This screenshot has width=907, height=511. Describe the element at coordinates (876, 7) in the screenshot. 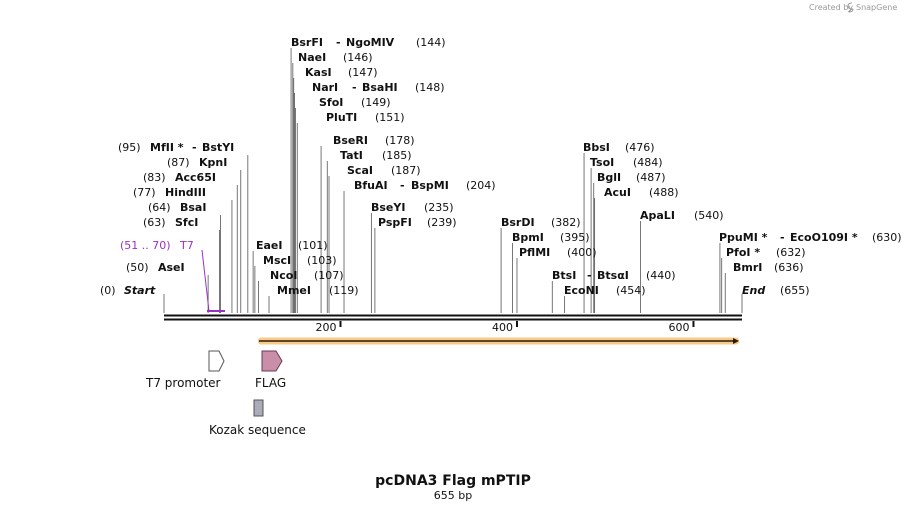

I see `credit-brand: SnapGene` at that location.